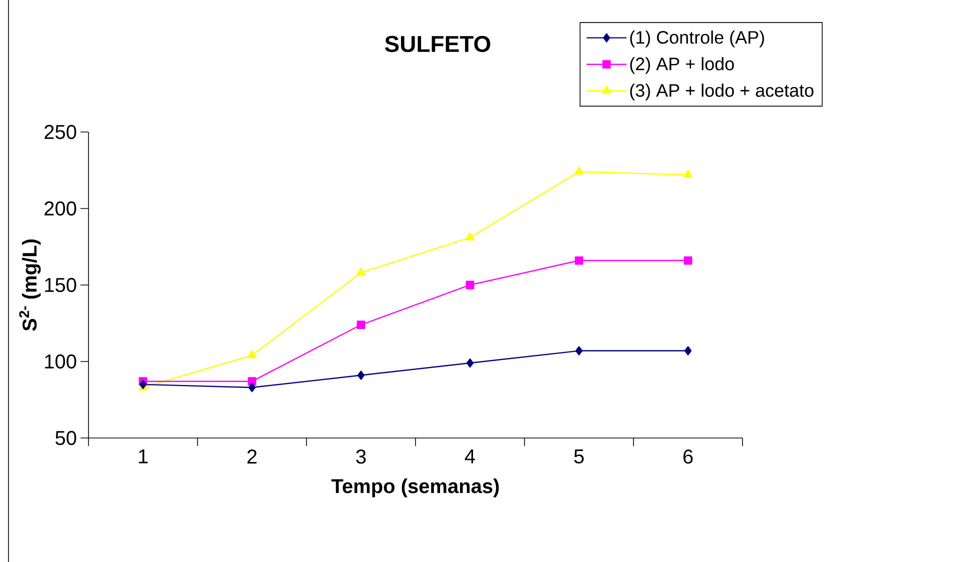  Describe the element at coordinates (361, 457) in the screenshot. I see `x-tick-label: 3` at that location.